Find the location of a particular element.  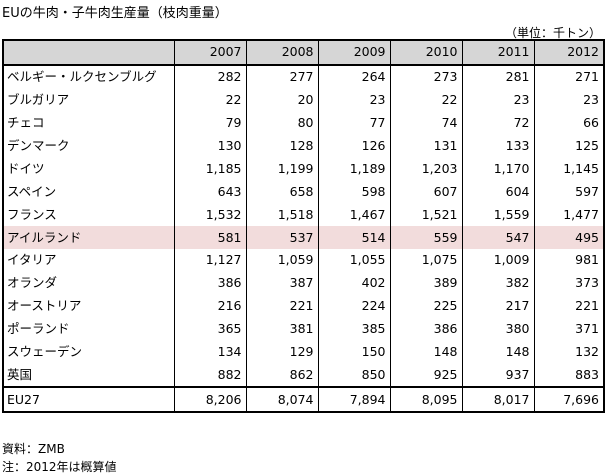

value-cell: 598 is located at coordinates (354, 192).